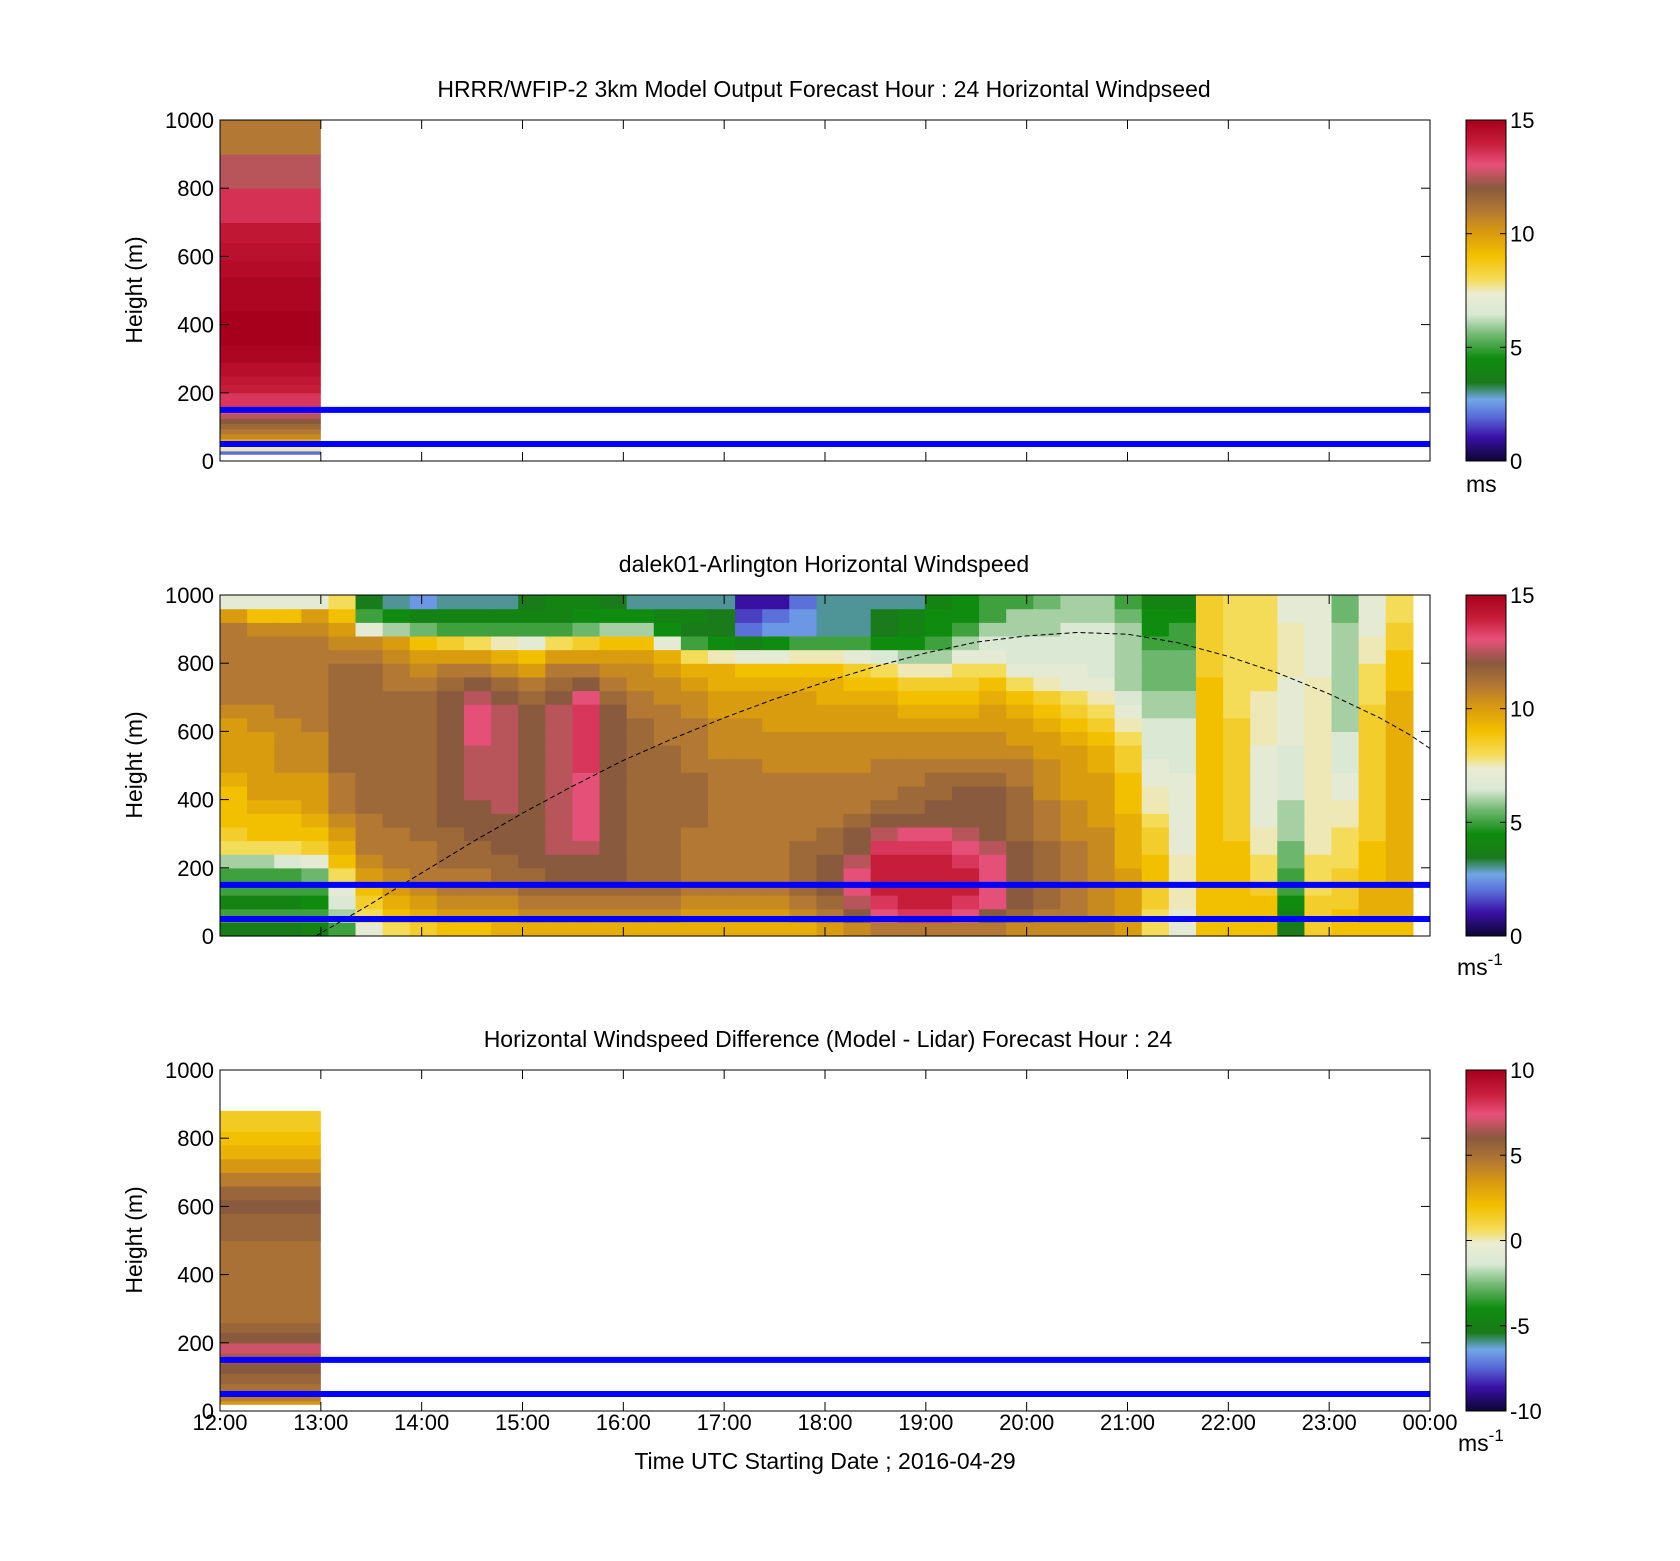 The height and width of the screenshot is (1561, 1680). Describe the element at coordinates (824, 1461) in the screenshot. I see `x-axis-label: Time UTC Starting Date ; 2016-04-29` at that location.